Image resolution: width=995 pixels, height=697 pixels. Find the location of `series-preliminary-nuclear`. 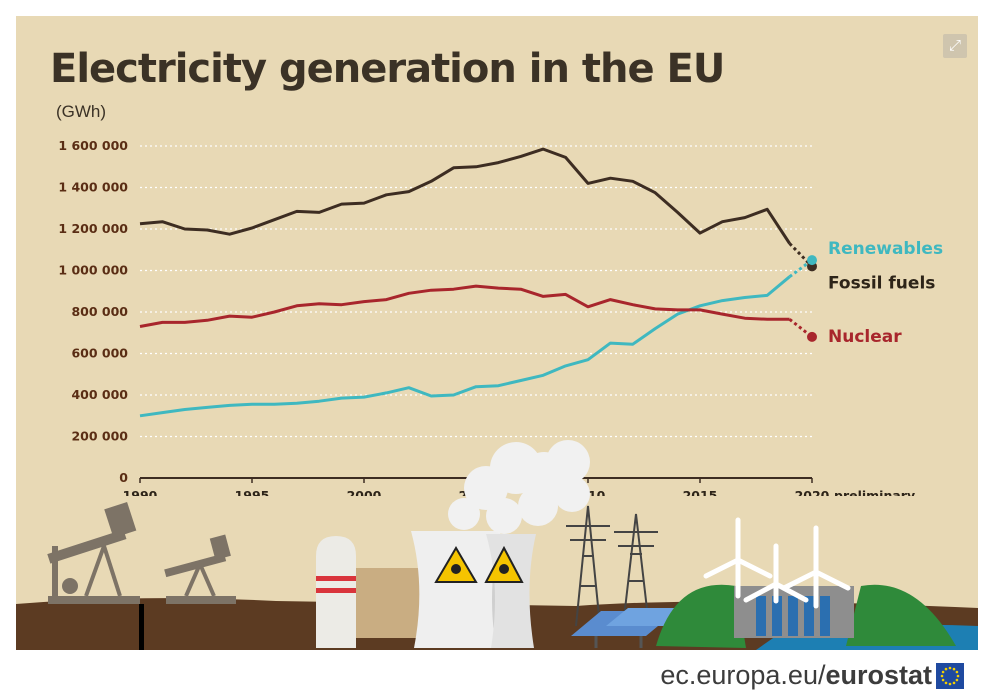

series-preliminary-nuclear is located at coordinates (800, 328).